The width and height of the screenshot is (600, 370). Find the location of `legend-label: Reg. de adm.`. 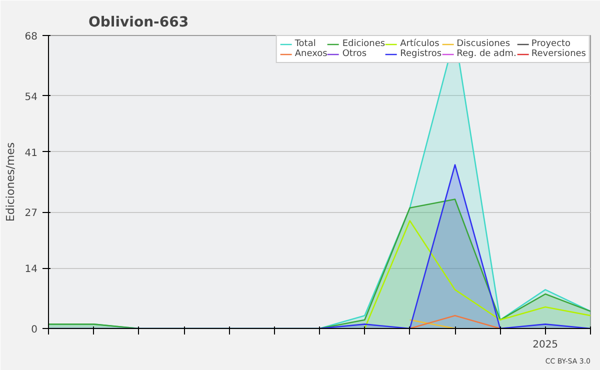

legend-label: Reg. de adm. is located at coordinates (486, 54).